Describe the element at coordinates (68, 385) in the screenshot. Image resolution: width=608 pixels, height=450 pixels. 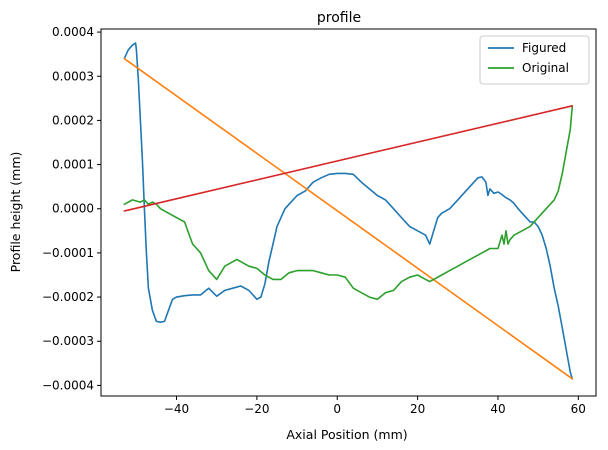
I see `y-tick-label: −0.0004` at that location.